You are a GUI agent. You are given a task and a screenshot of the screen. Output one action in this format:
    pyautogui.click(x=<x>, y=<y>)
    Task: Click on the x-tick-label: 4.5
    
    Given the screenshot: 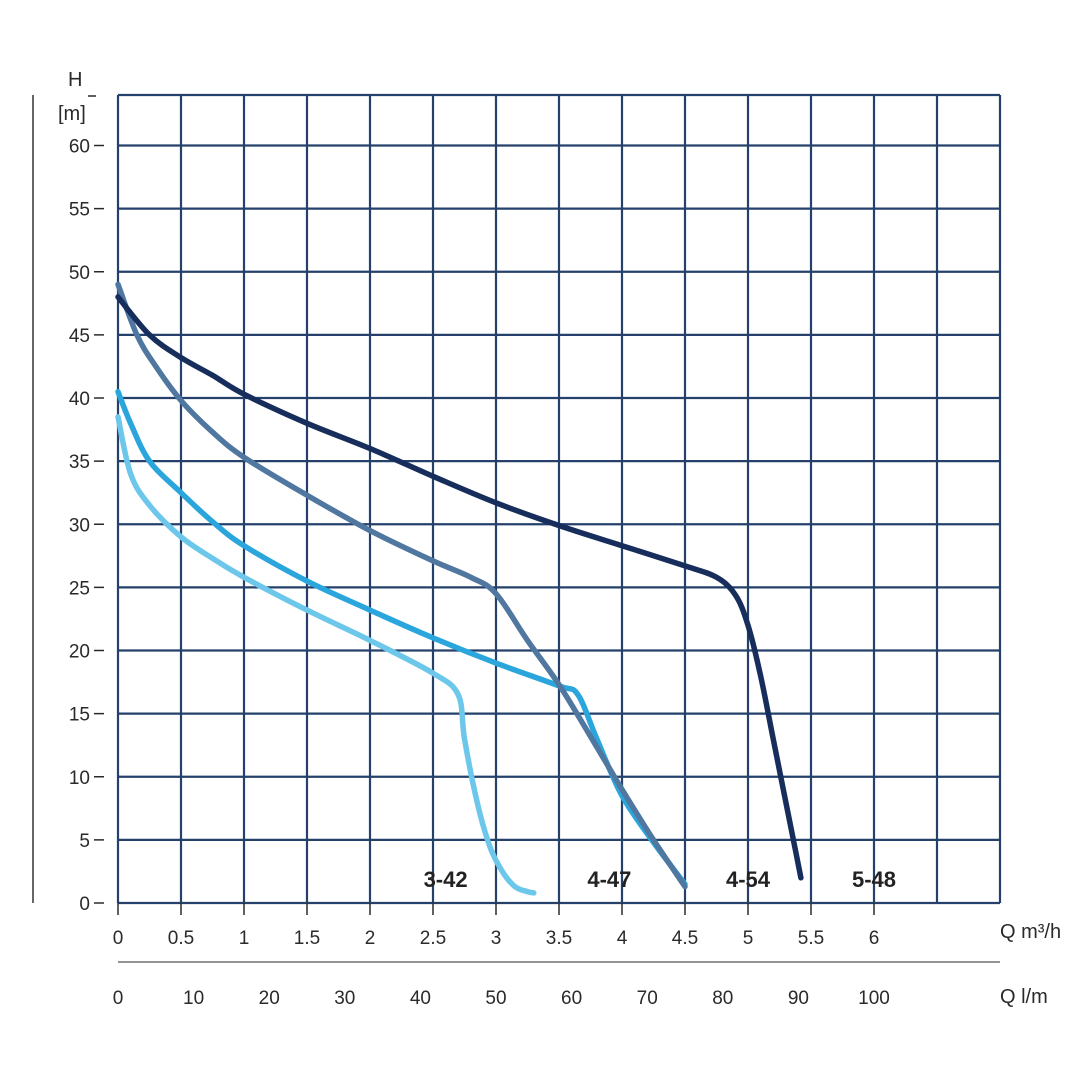 What is the action you would take?
    pyautogui.click(x=685, y=938)
    